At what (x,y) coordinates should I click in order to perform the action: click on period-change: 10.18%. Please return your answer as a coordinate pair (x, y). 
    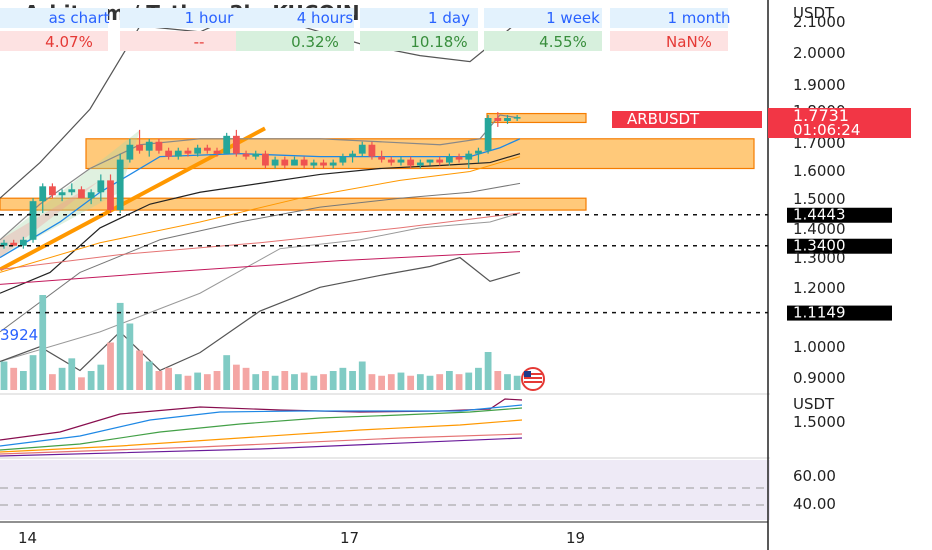
    Looking at the image, I should click on (438, 42).